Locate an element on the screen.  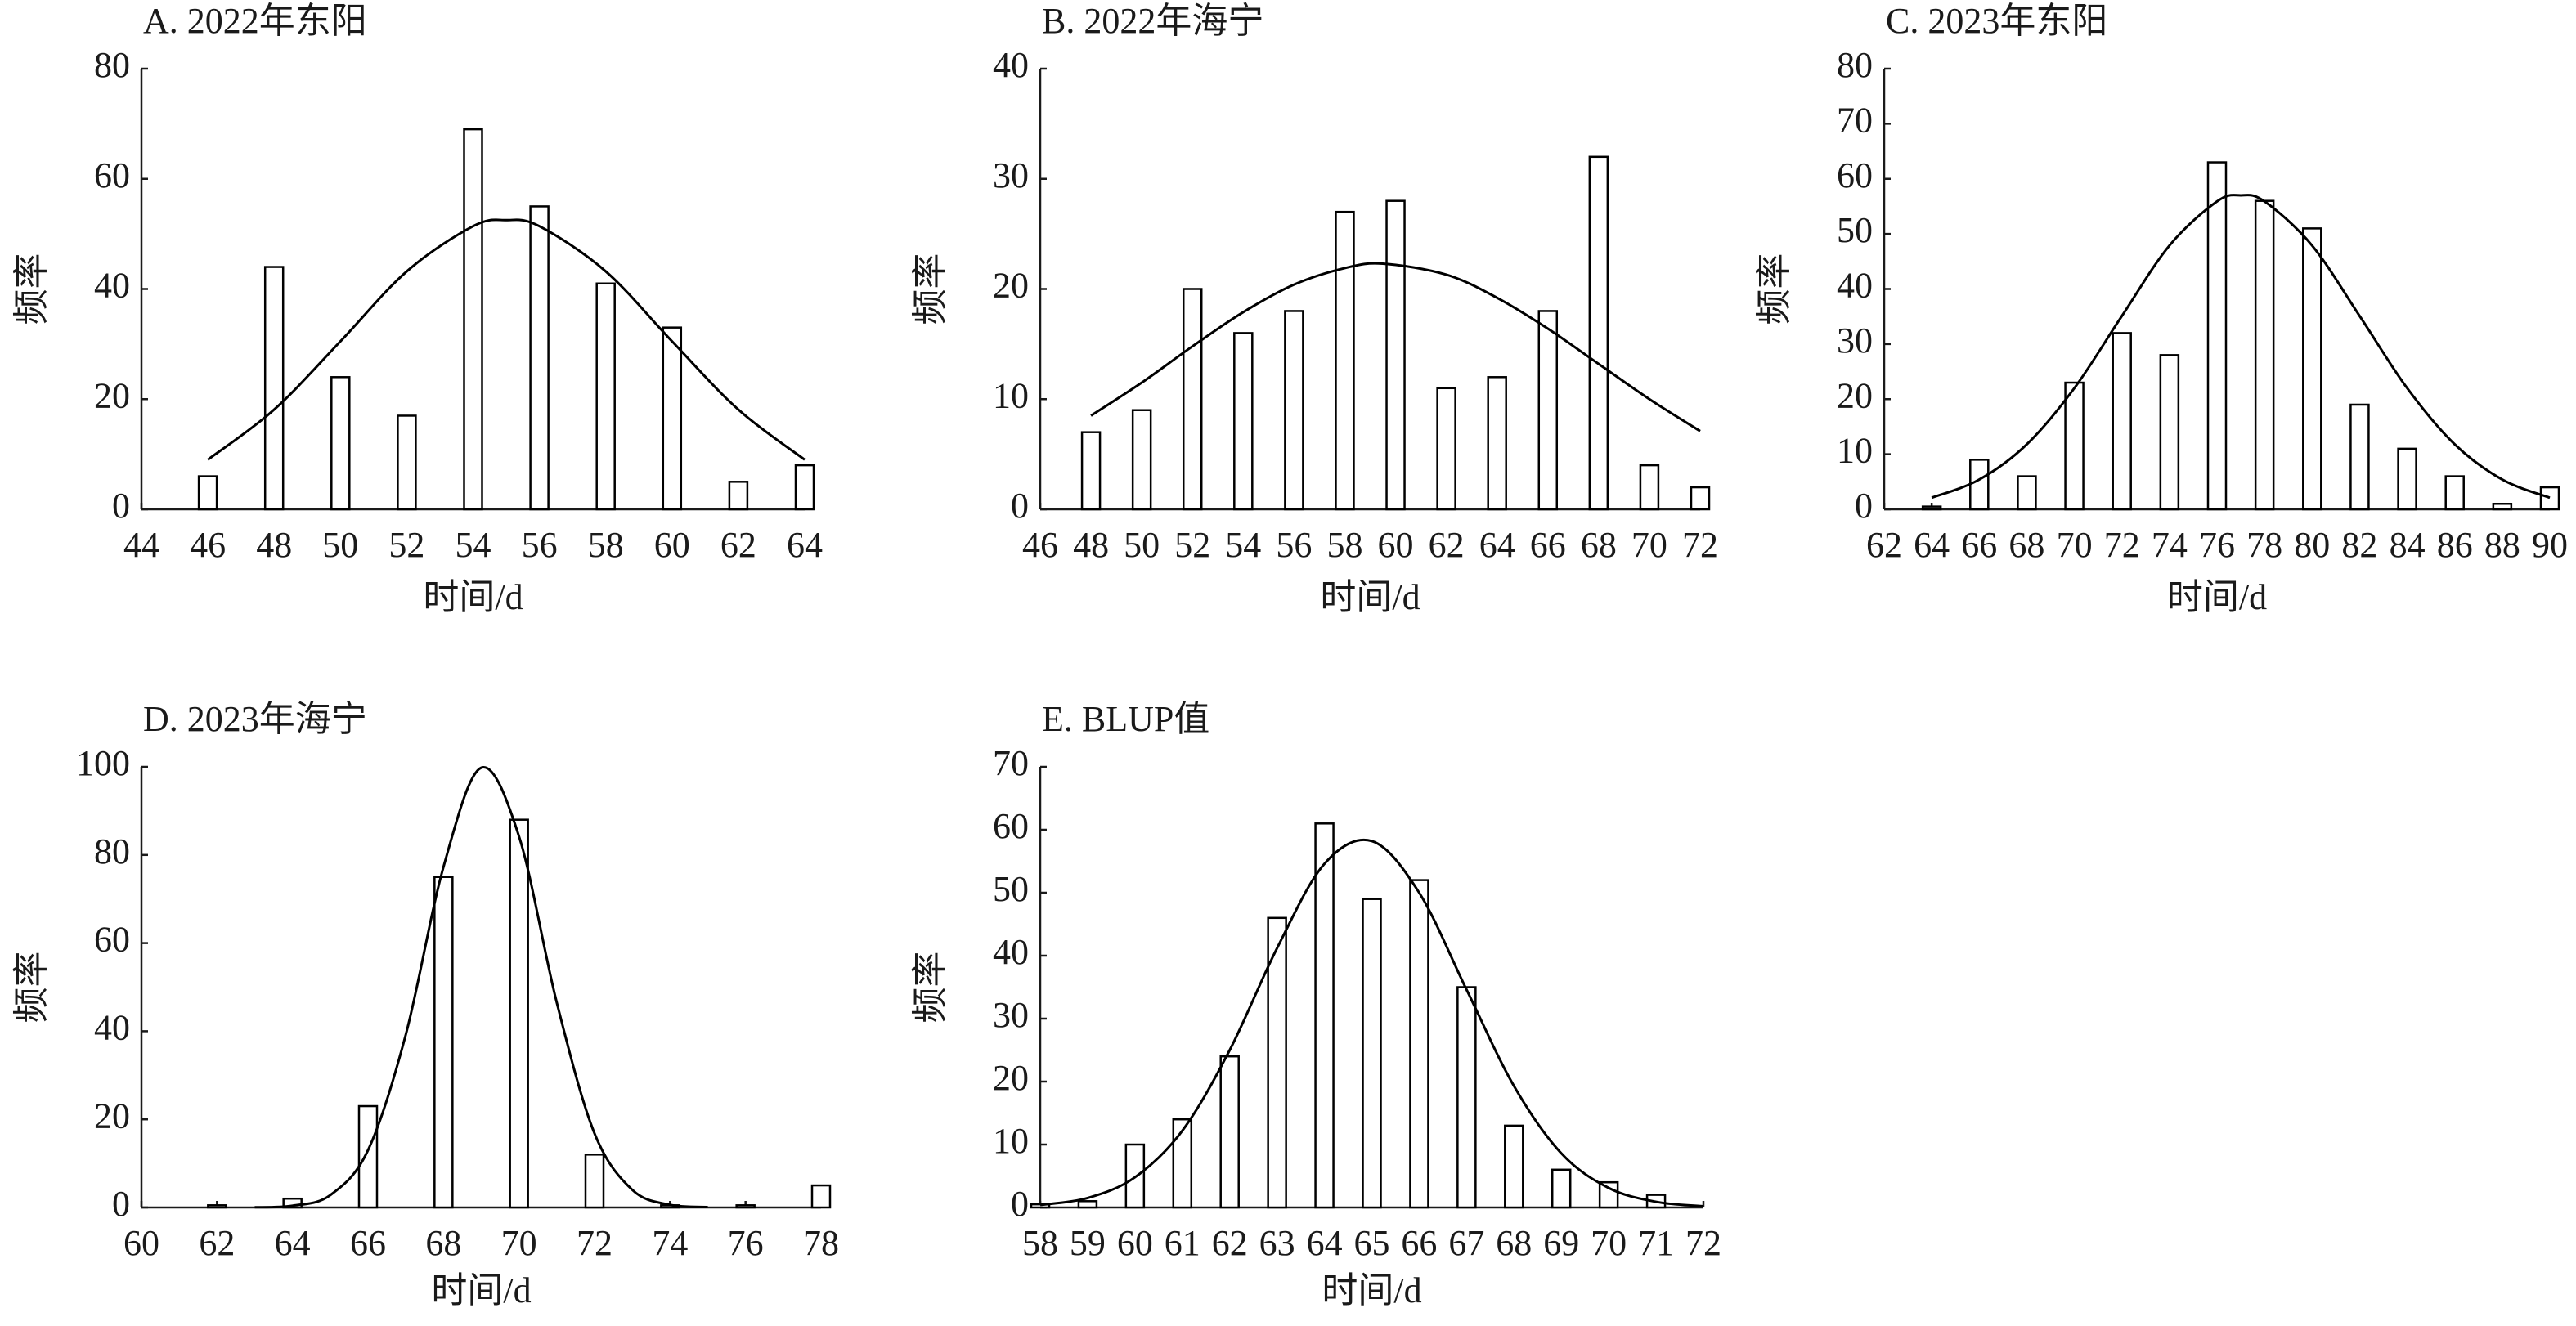
x-tick-label: 56 is located at coordinates (1294, 545).